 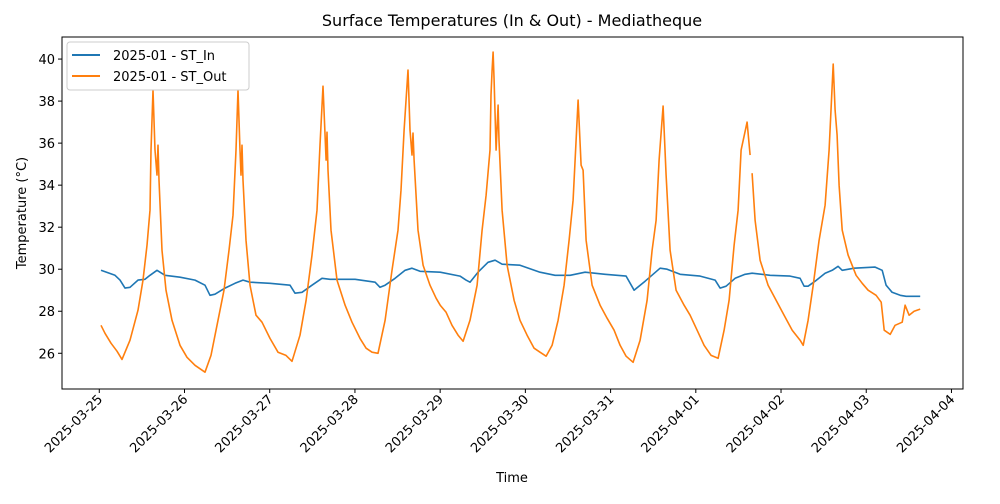 What do you see at coordinates (671, 424) in the screenshot?
I see `x-tick-label: 2025-04-01` at bounding box center [671, 424].